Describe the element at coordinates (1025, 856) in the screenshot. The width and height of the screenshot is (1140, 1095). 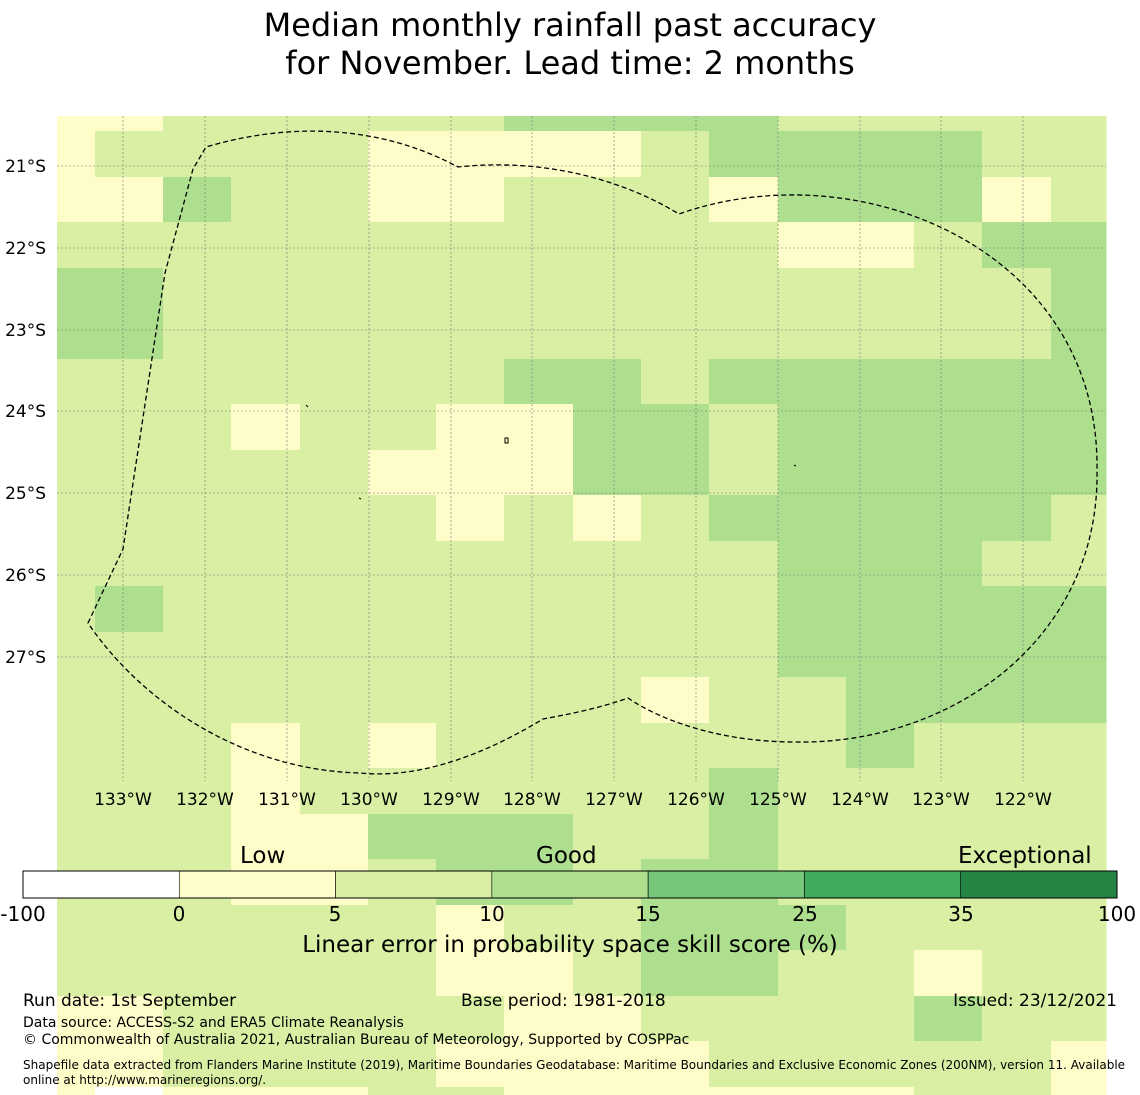
I see `legend-exceptional-label: Exceptional` at that location.